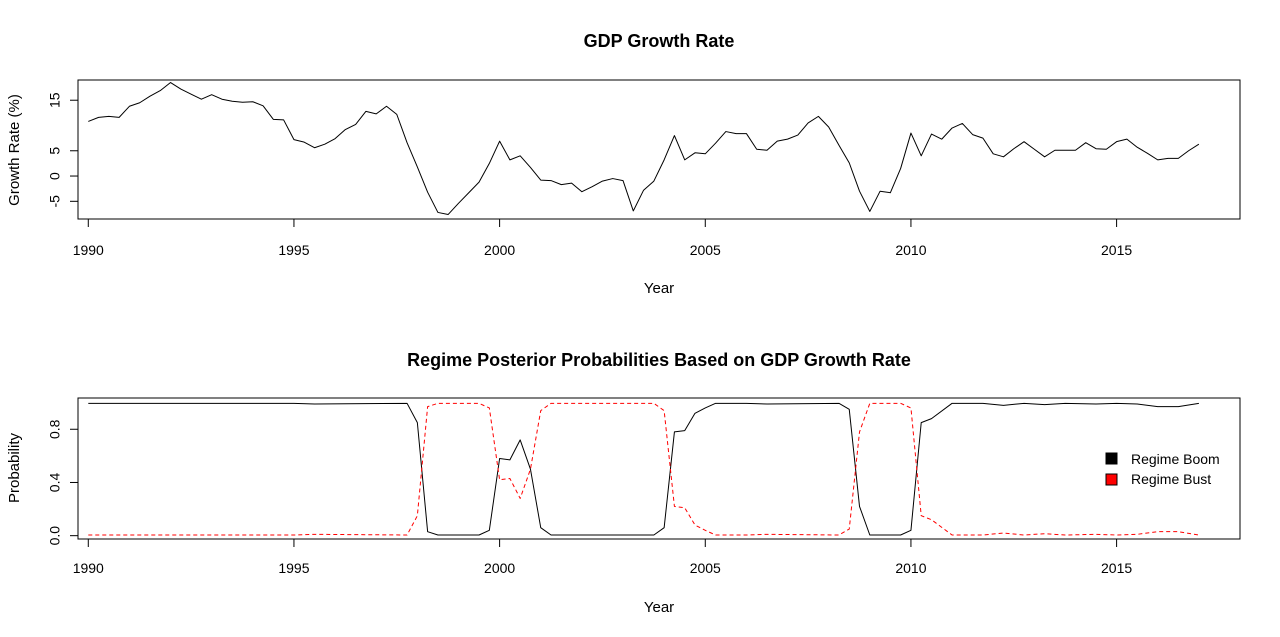  I want to click on regime-x-tick-label: 2010, so click(910, 568).